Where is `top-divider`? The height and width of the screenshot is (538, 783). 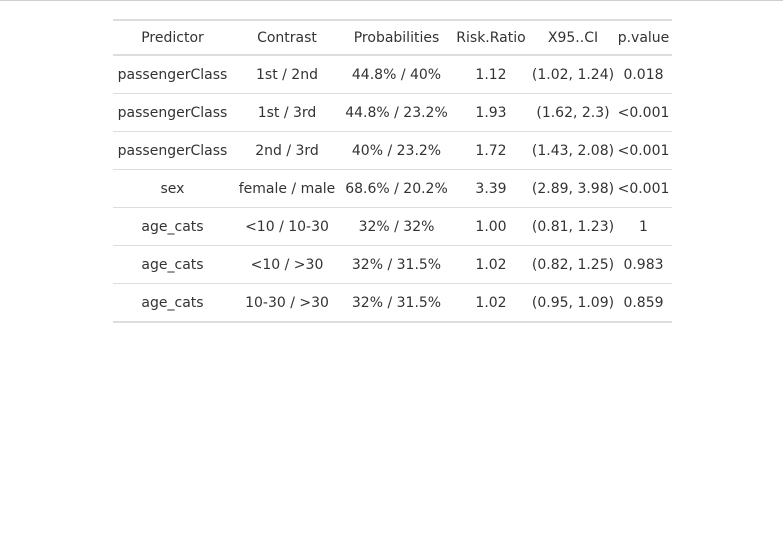
top-divider is located at coordinates (391, 0).